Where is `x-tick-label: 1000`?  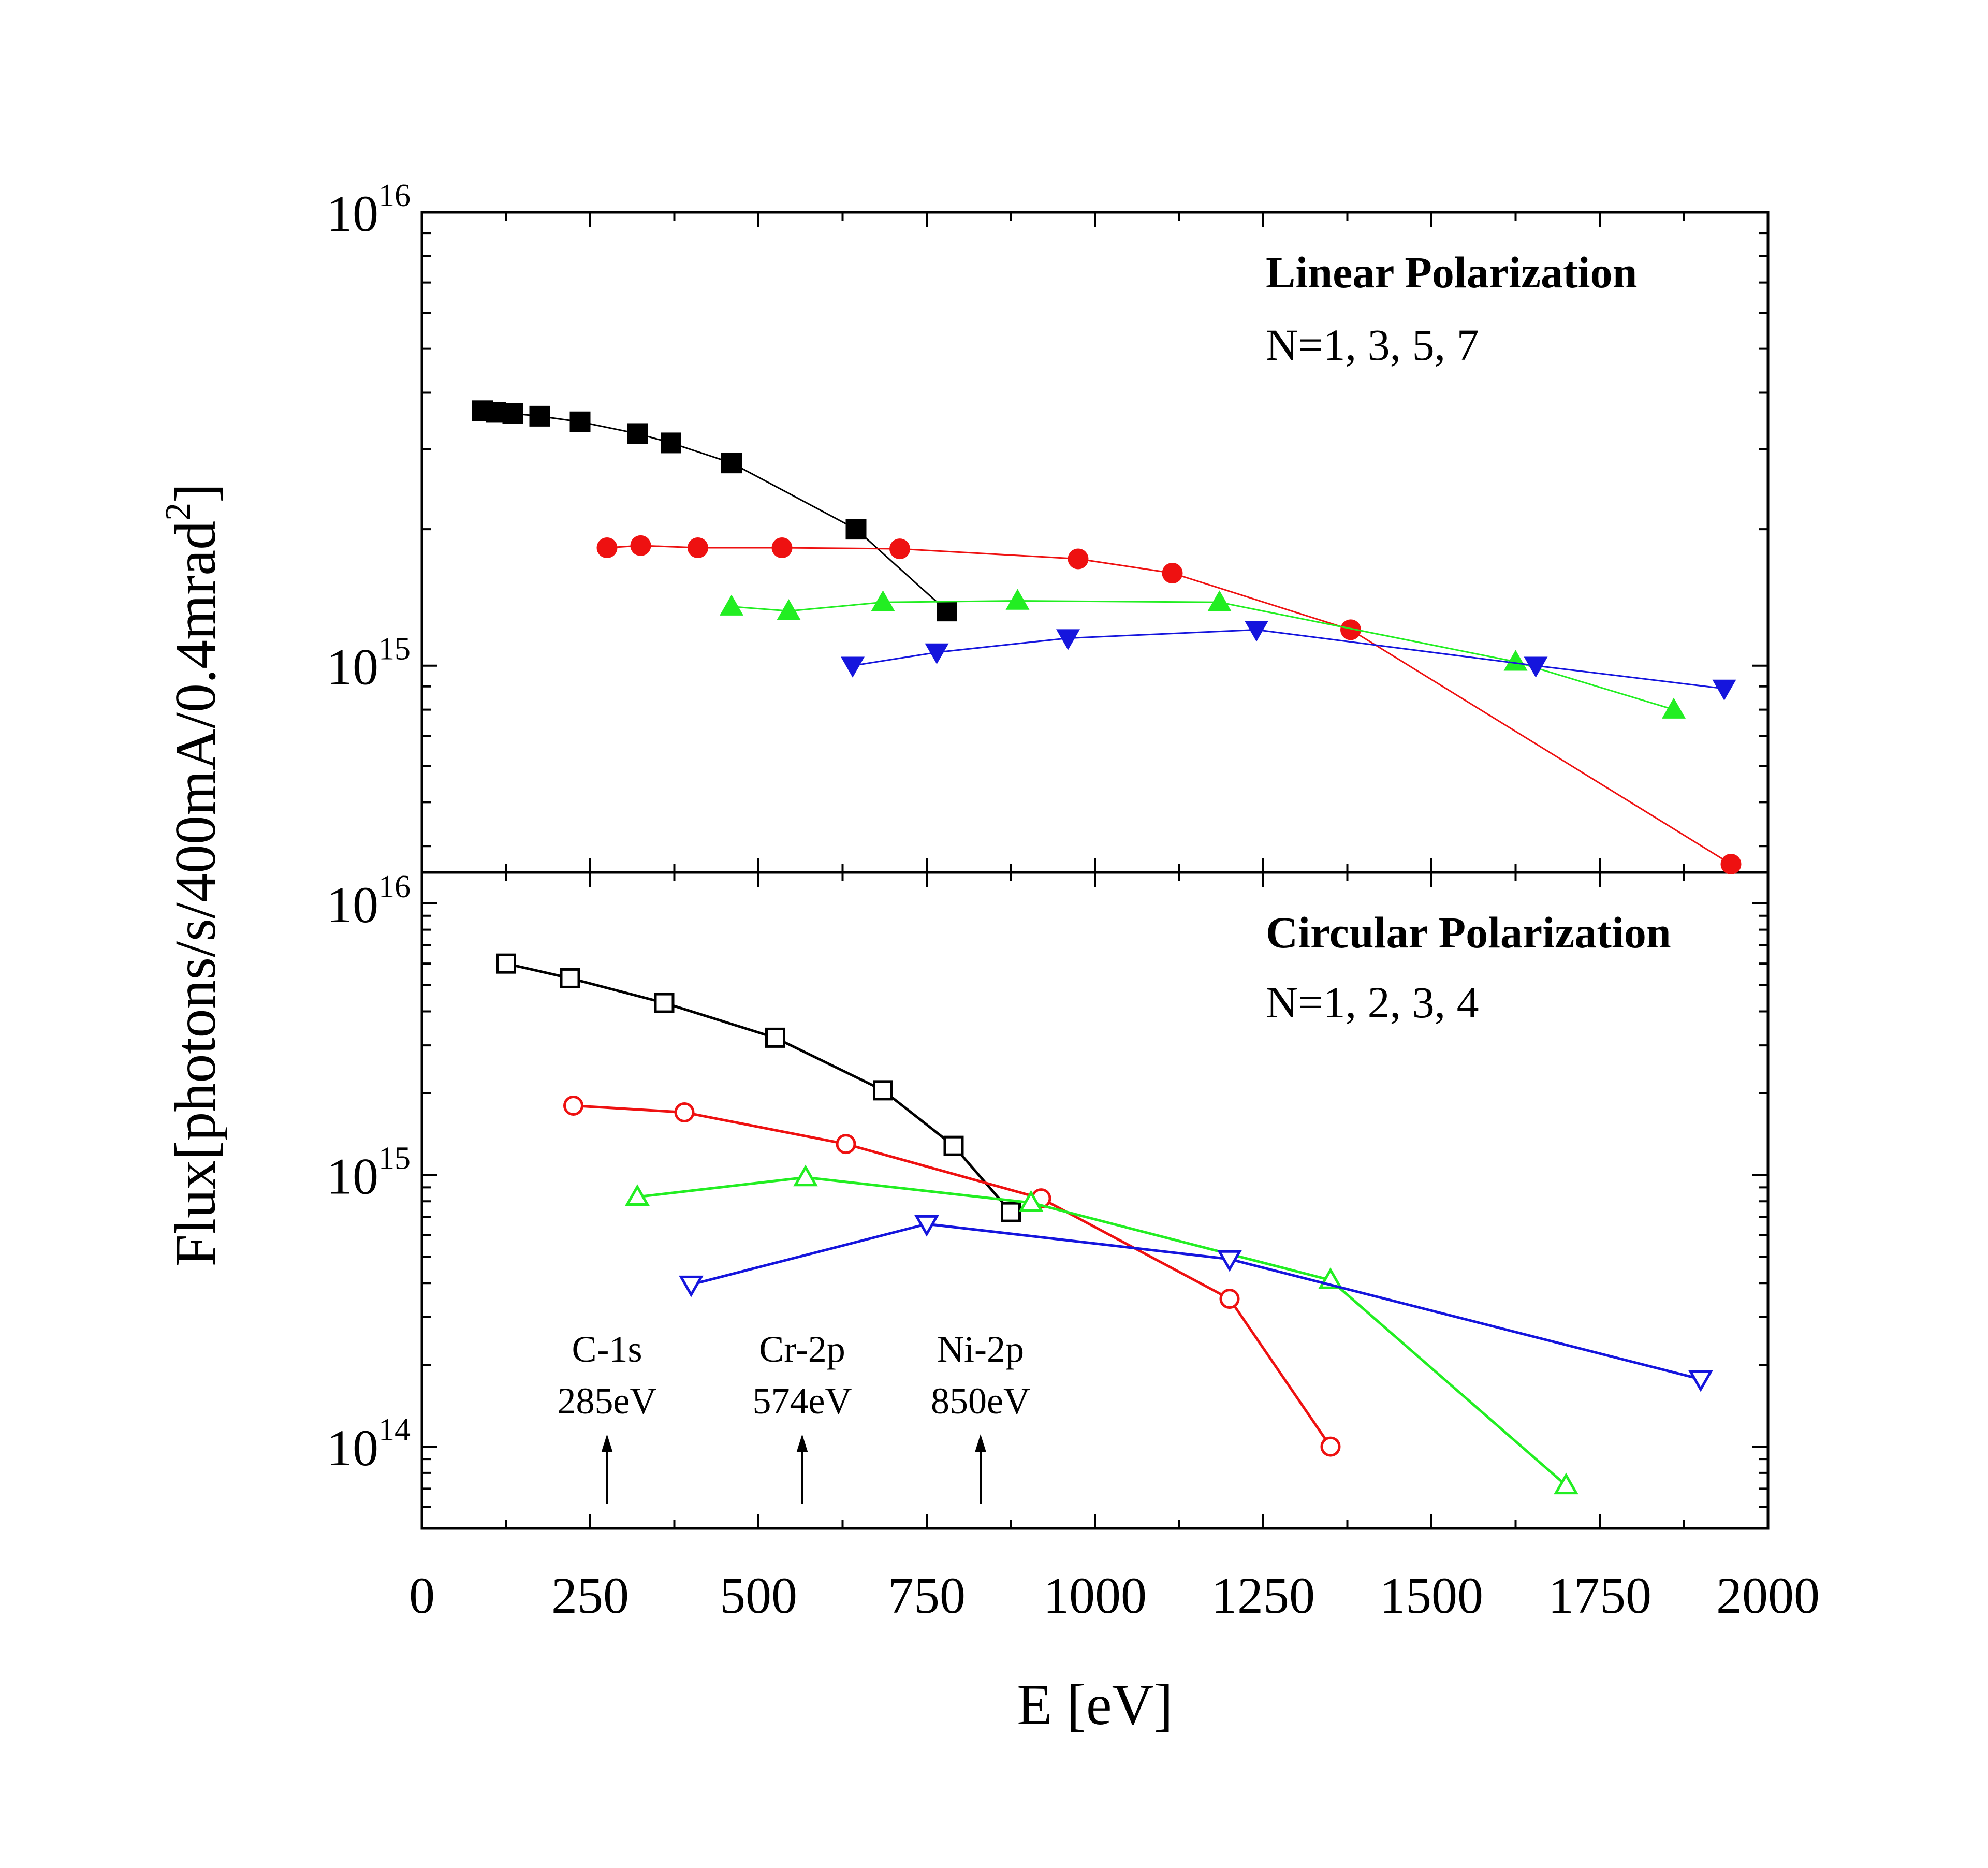 x-tick-label: 1000 is located at coordinates (1095, 1595).